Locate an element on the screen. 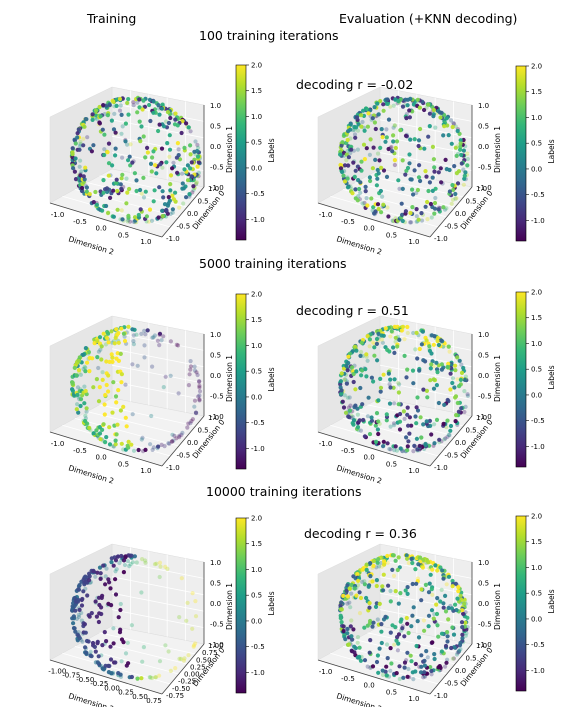  y-tick-label: -0.25 is located at coordinates (187, 682).